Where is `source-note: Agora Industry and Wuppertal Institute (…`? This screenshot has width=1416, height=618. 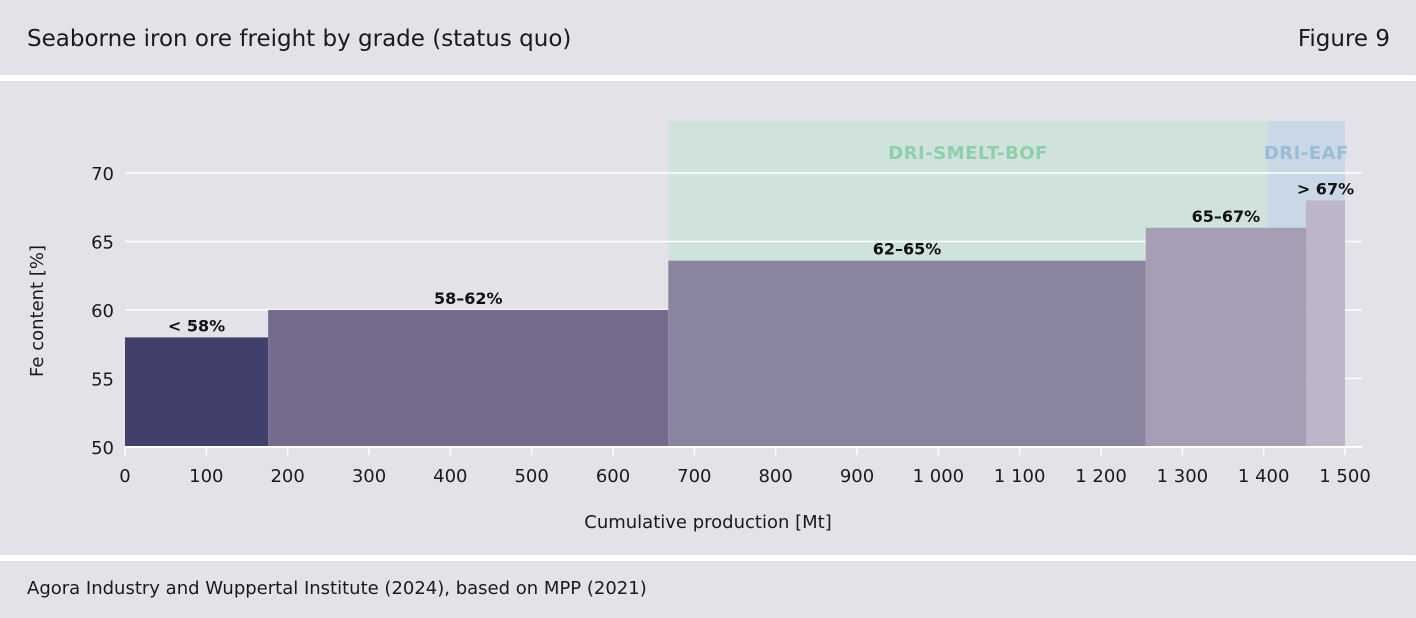
source-note: Agora Industry and Wuppertal Institute (… is located at coordinates (337, 588).